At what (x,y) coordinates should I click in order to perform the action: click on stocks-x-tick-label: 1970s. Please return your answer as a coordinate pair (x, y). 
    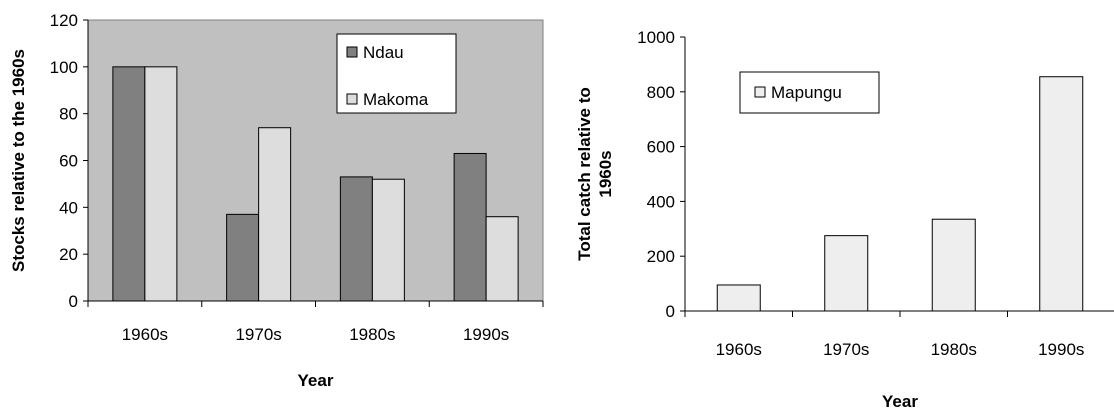
    Looking at the image, I should click on (258, 334).